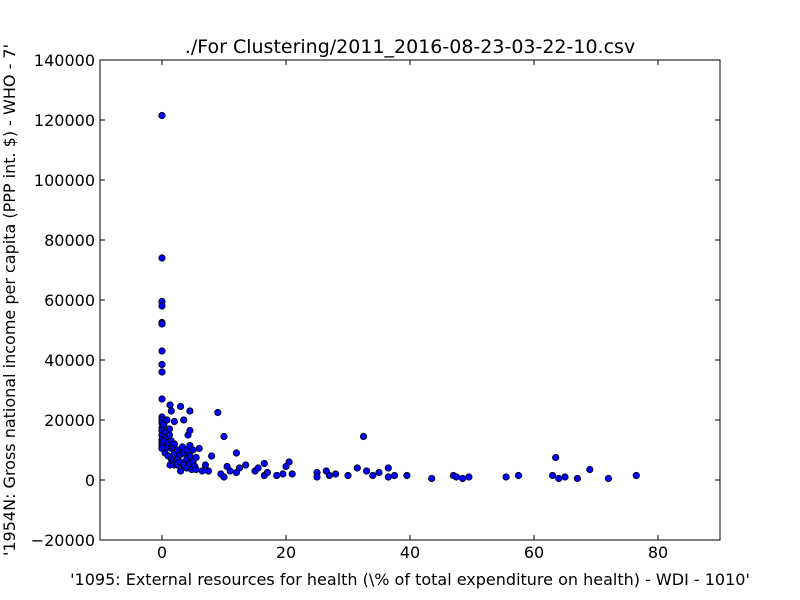 The image size is (800, 600). What do you see at coordinates (64, 120) in the screenshot?
I see `y-tick-label: 120000` at bounding box center [64, 120].